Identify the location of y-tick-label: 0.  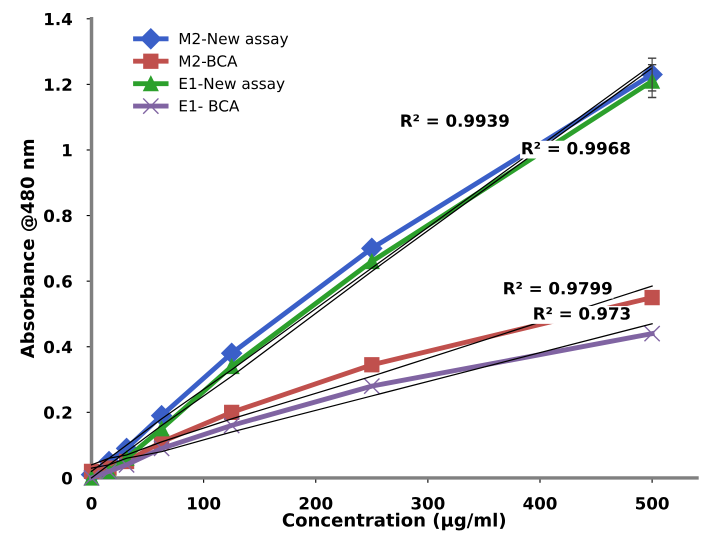
(67, 478).